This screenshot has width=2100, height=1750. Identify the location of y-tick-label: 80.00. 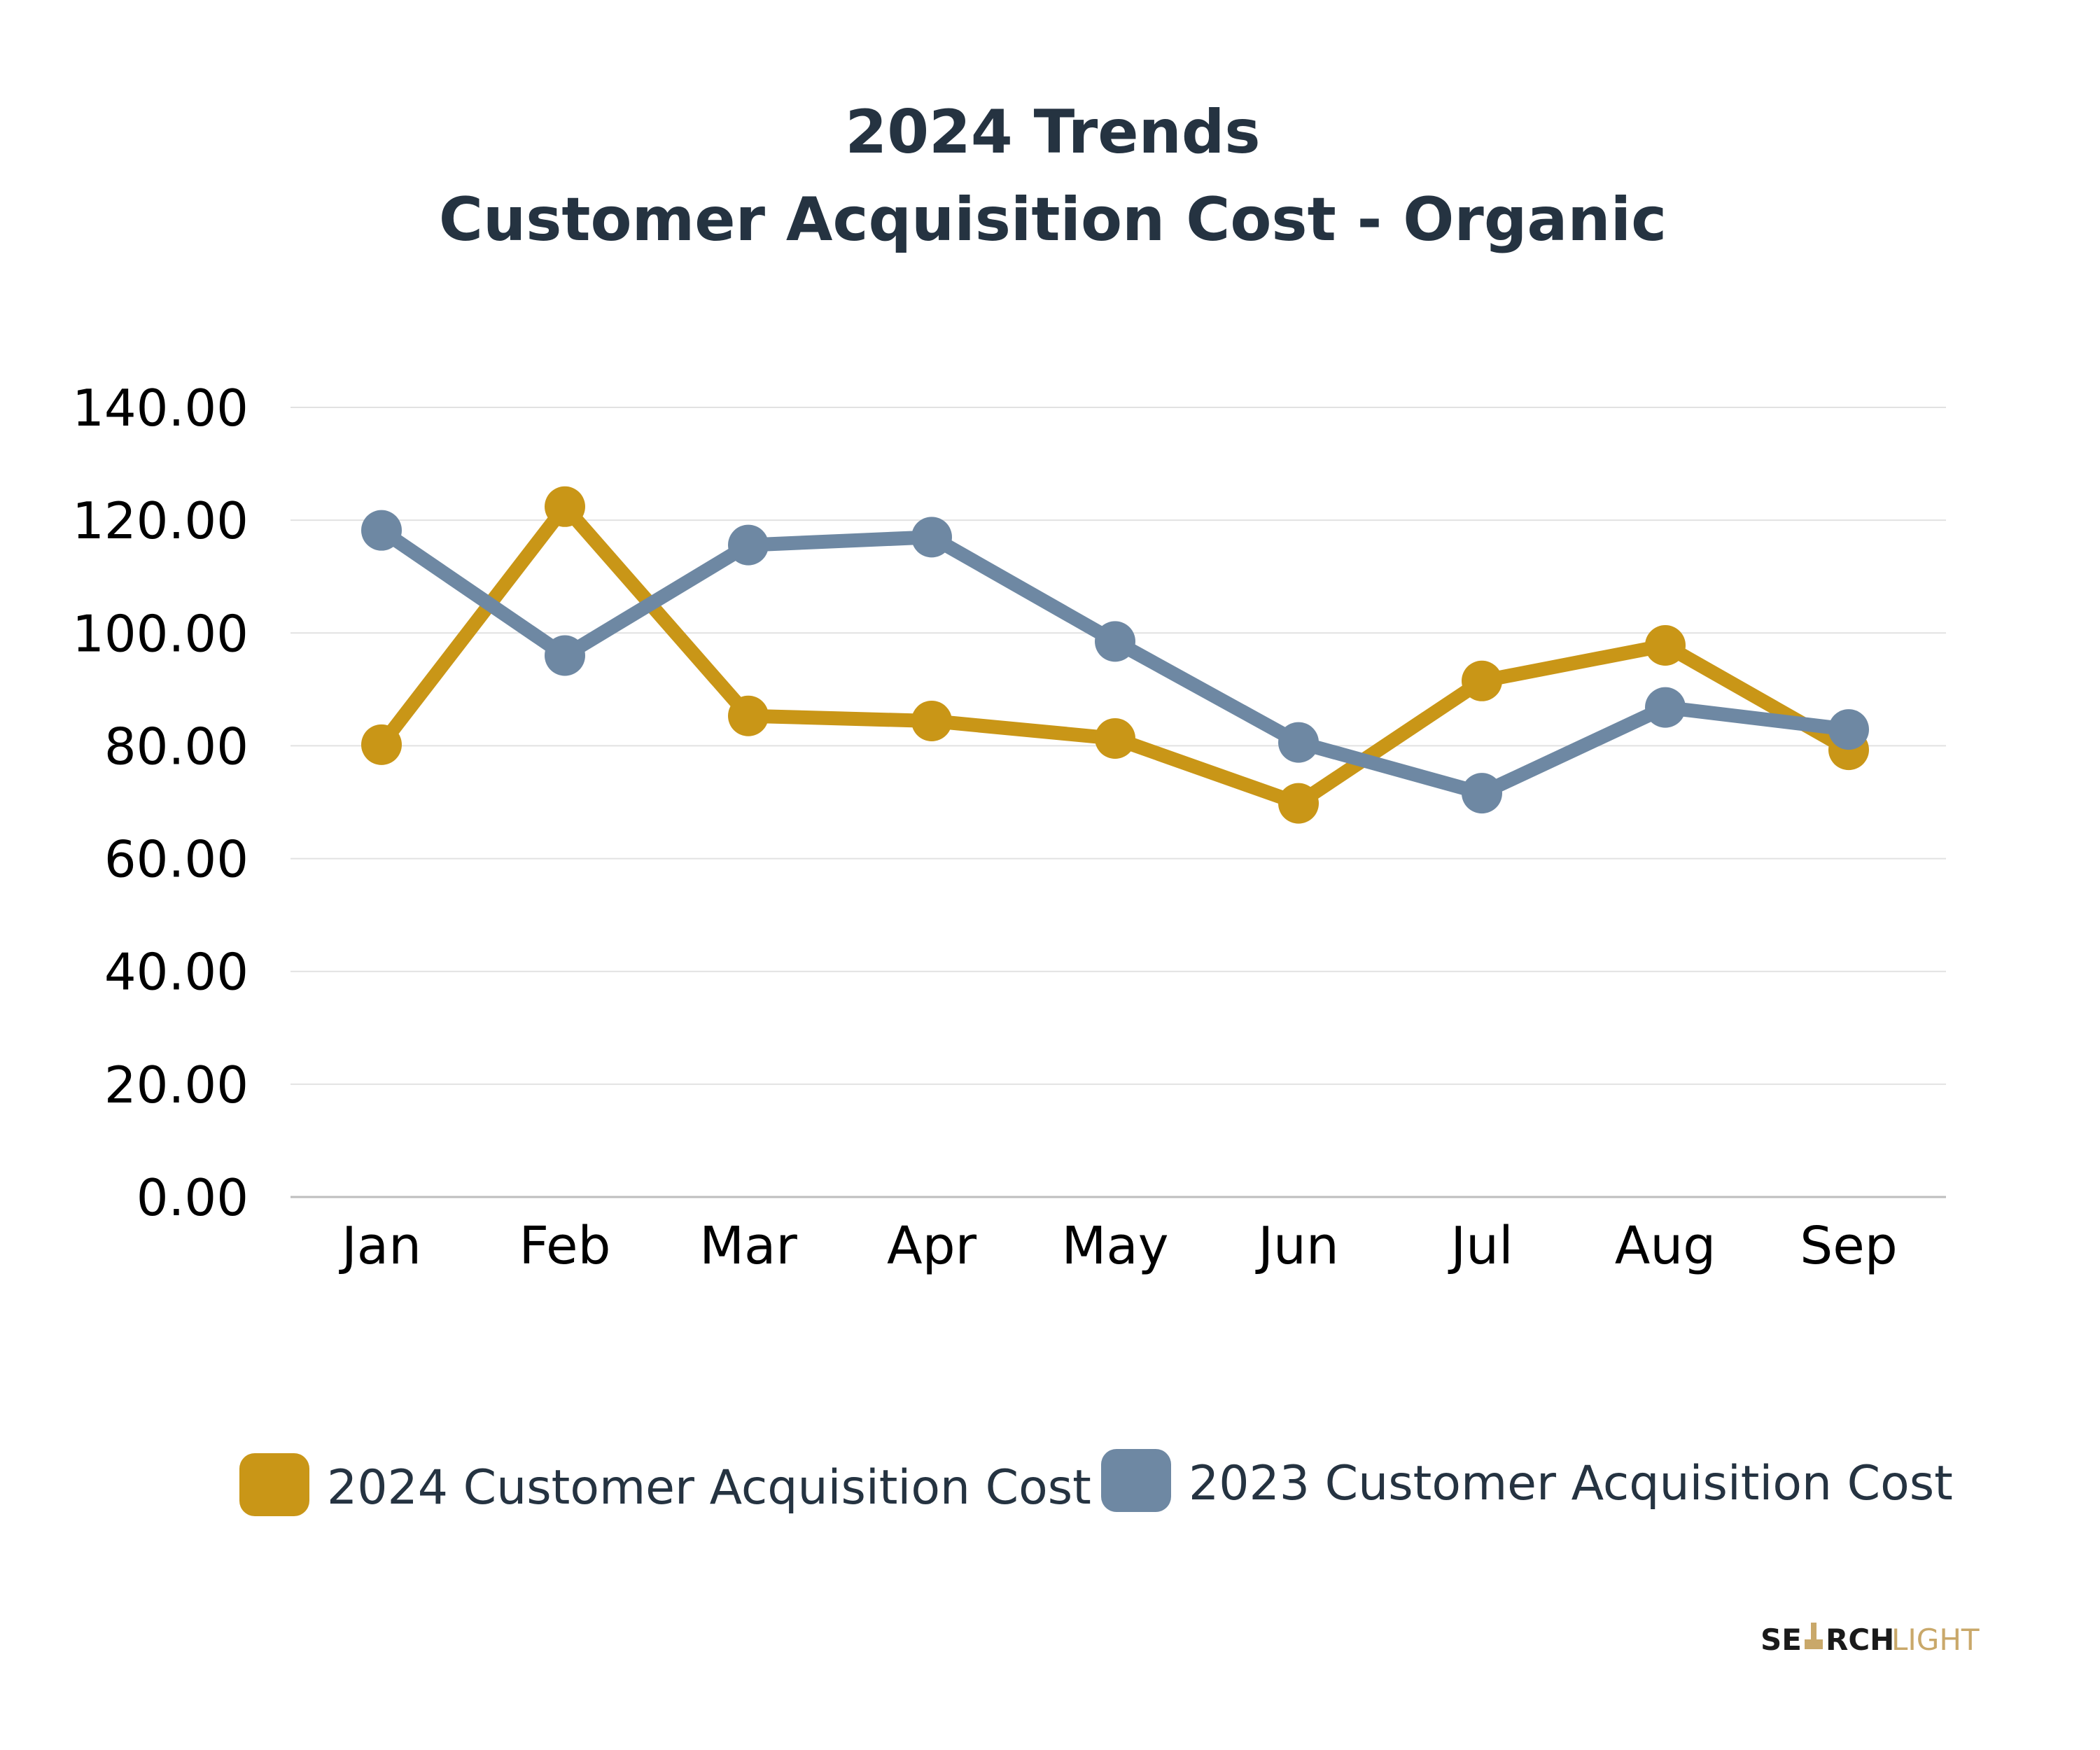
(176, 746).